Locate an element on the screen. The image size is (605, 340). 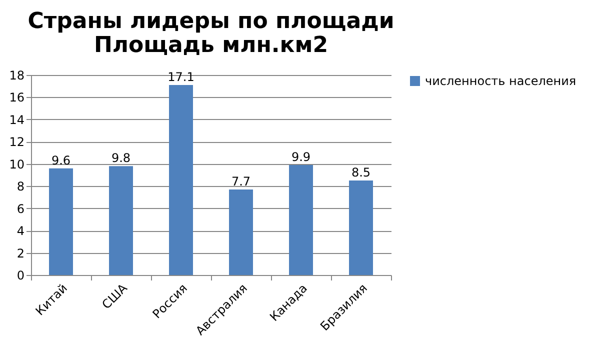
y-tick-label: 6 is located at coordinates (20, 209).